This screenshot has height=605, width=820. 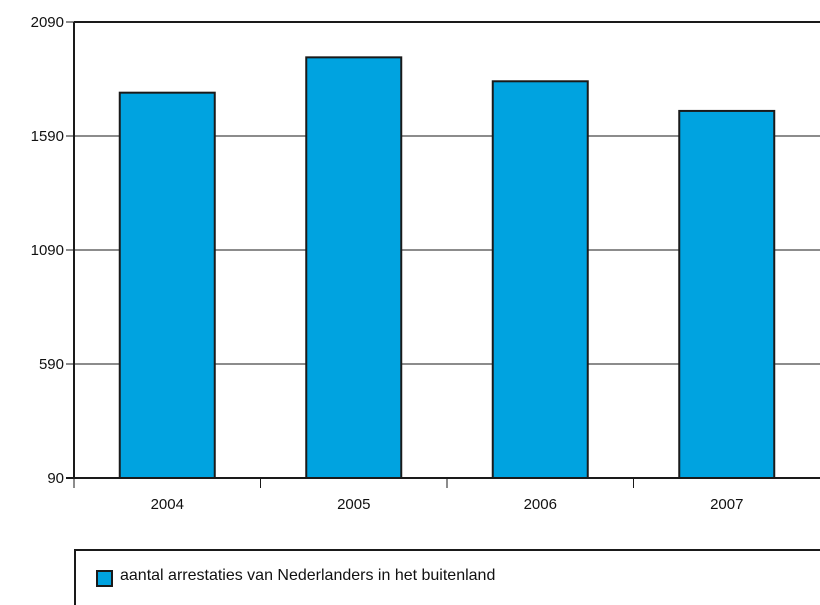 I want to click on x-tick-label: 2006, so click(x=540, y=504).